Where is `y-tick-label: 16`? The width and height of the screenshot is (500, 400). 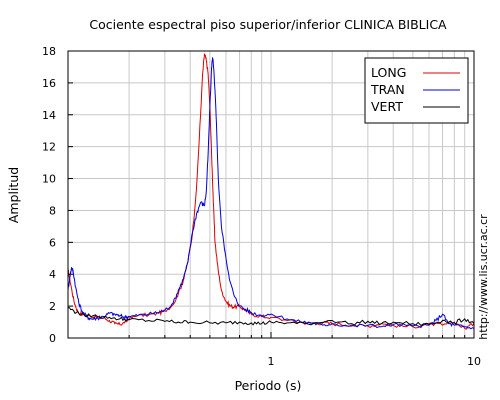
y-tick-label: 16 is located at coordinates (49, 83).